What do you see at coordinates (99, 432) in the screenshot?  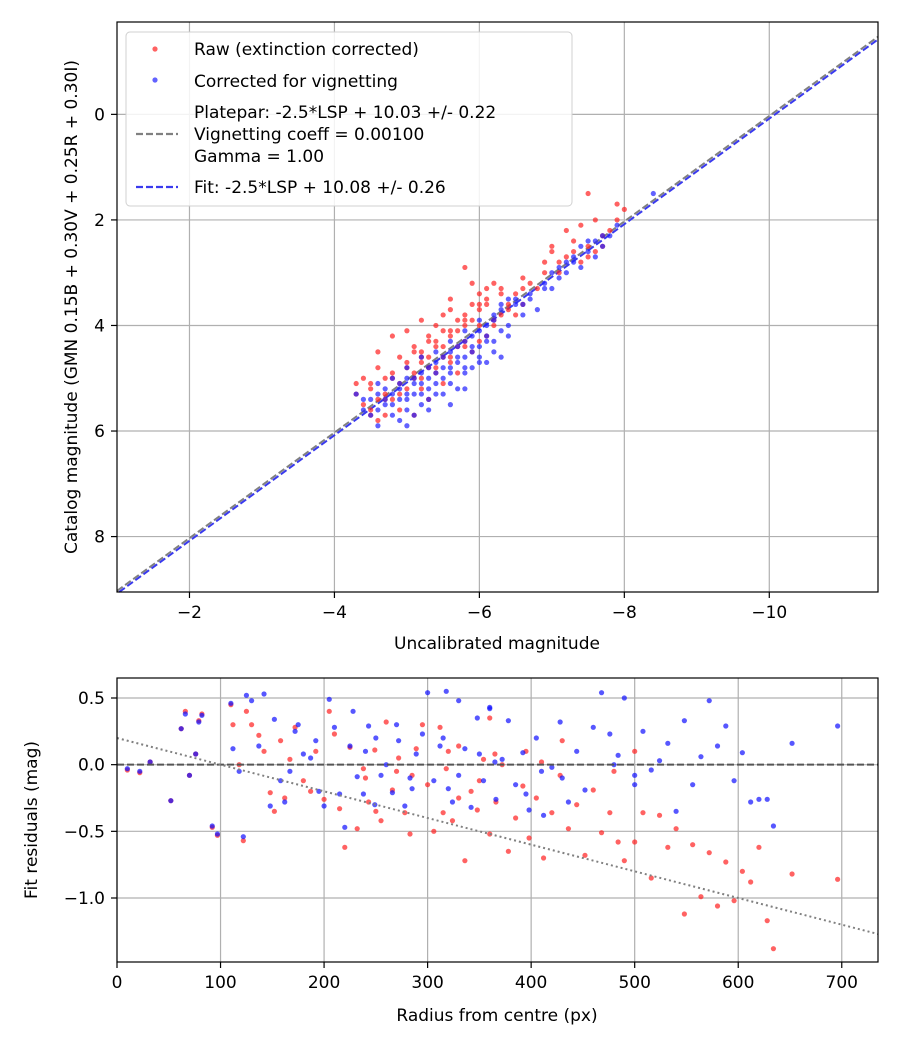 I see `top-y-tick-label: 6` at bounding box center [99, 432].